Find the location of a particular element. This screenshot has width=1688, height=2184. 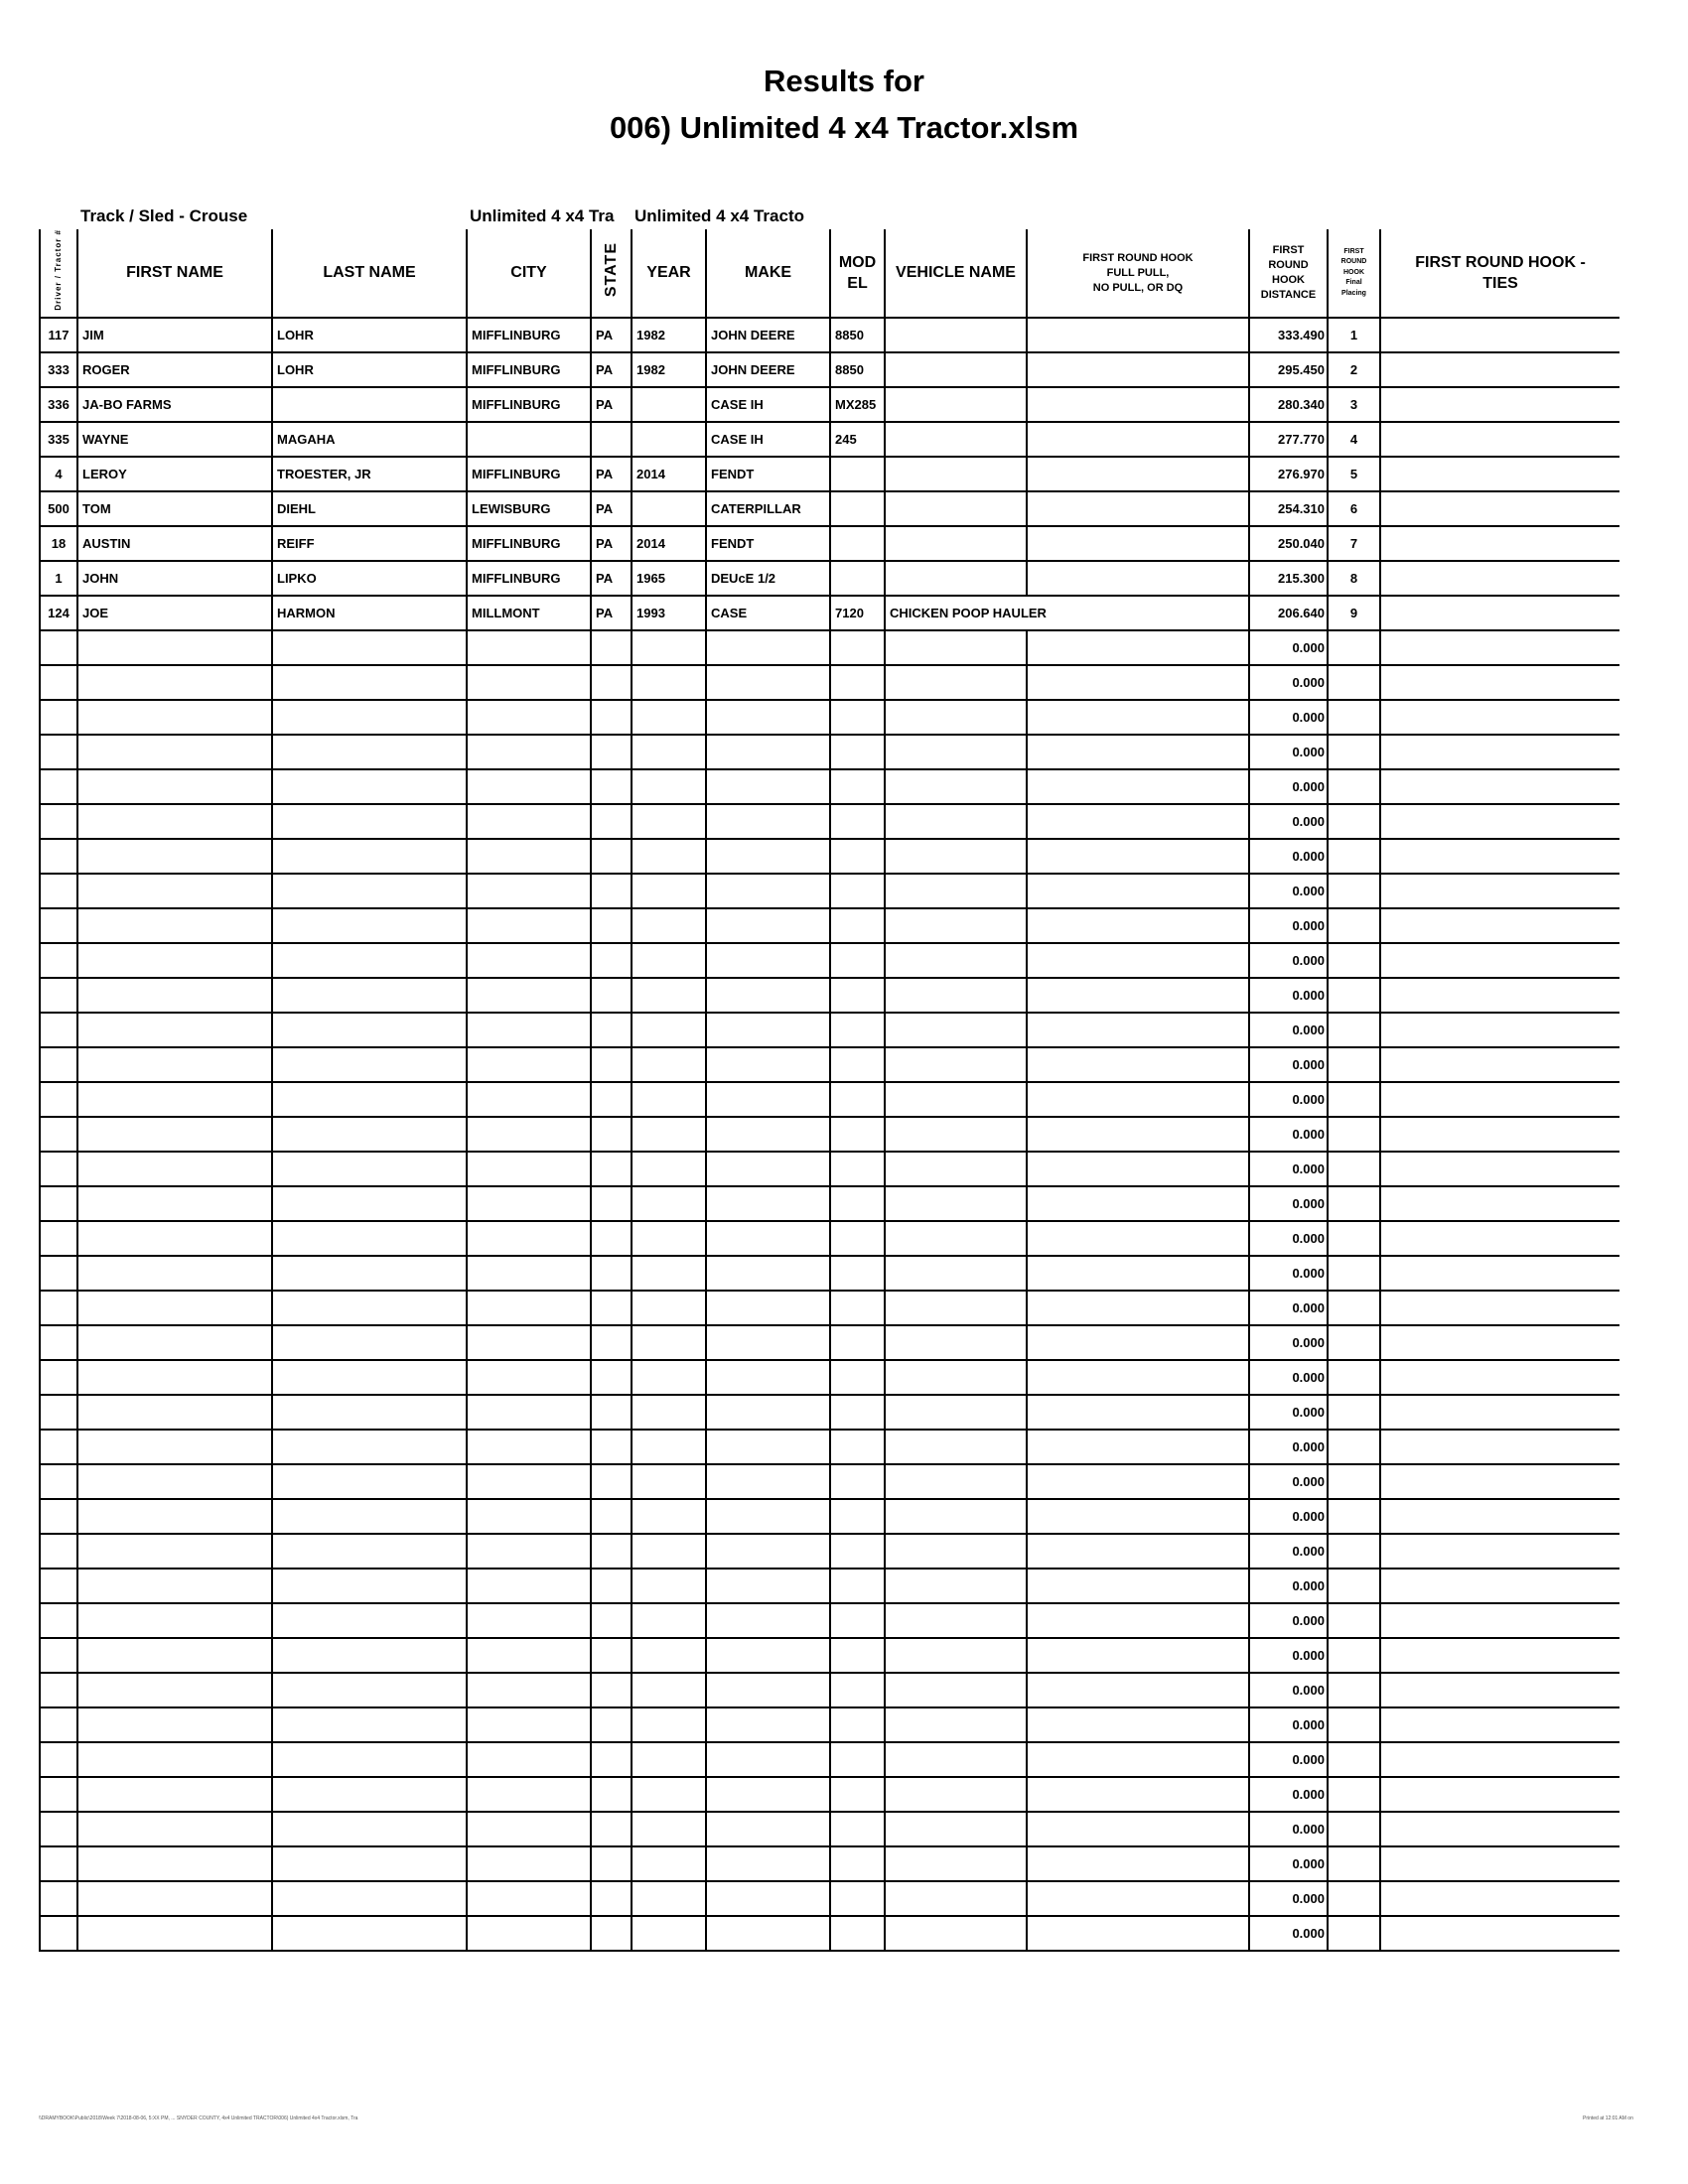

cell-state: PA is located at coordinates (611, 335).